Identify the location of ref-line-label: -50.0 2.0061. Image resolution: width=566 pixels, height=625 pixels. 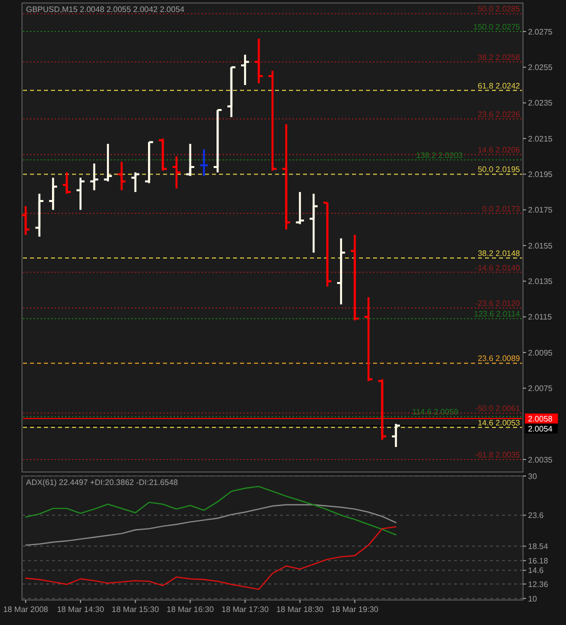
(498, 409).